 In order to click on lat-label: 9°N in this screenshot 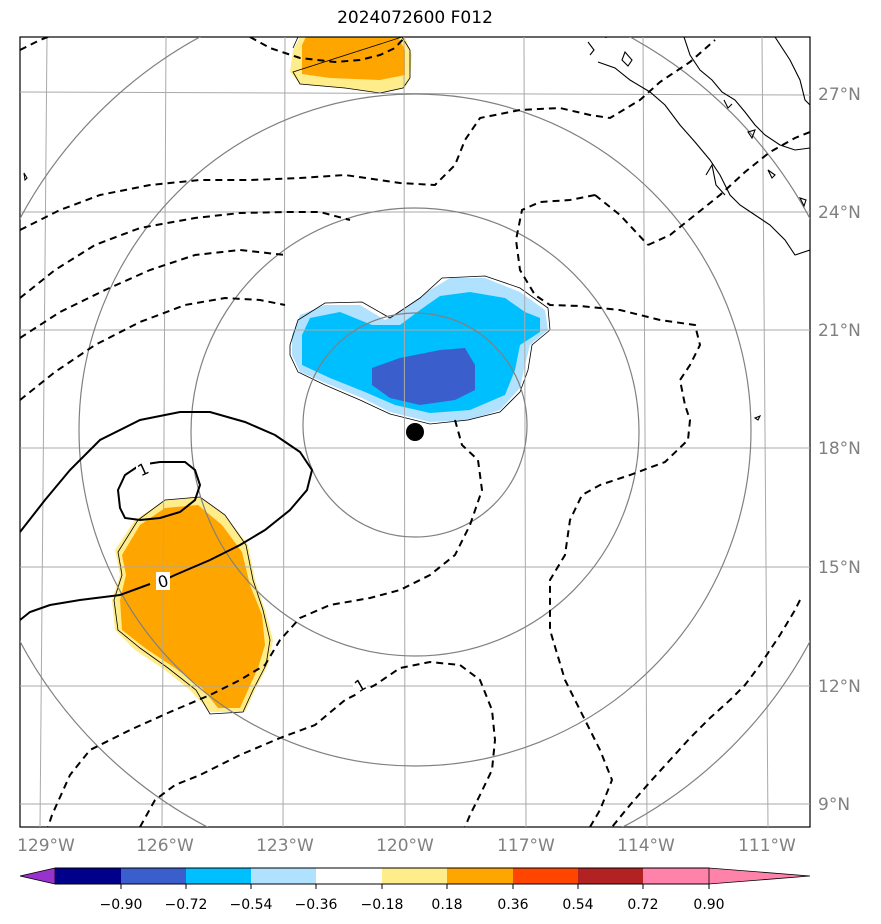, I will do `click(834, 805)`.